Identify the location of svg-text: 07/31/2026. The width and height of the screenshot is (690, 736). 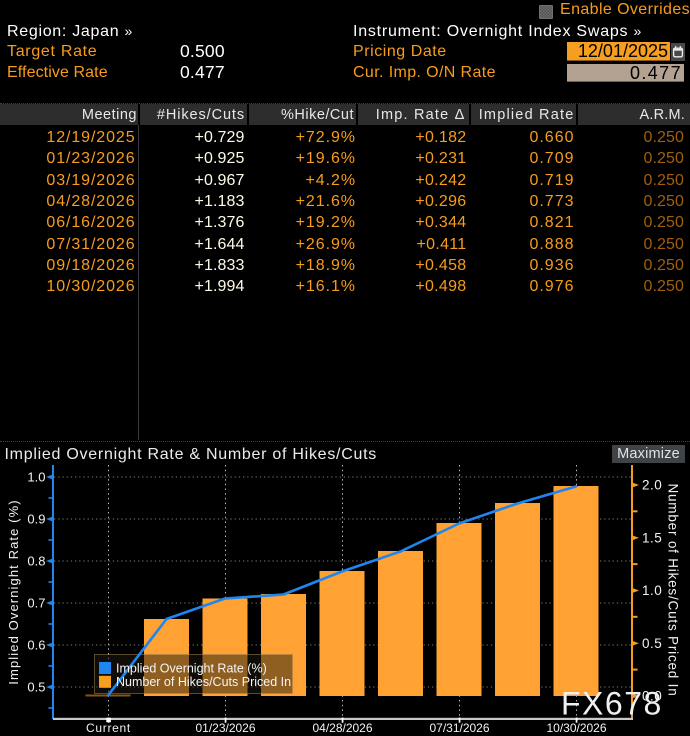
(459, 728).